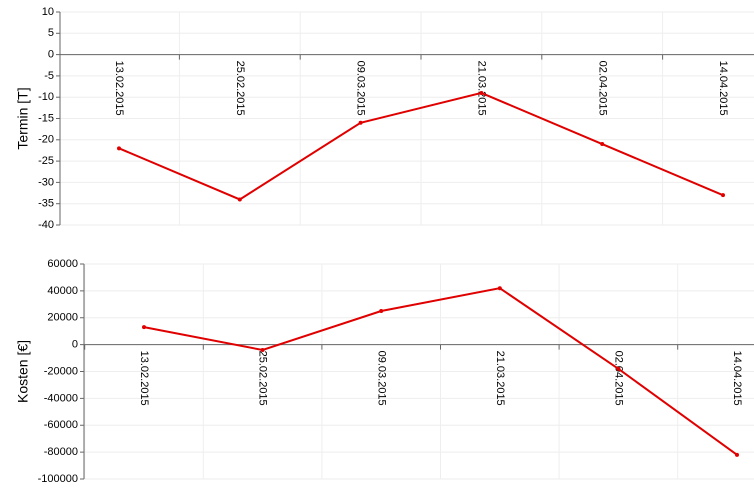  Describe the element at coordinates (46, 225) in the screenshot. I see `y-tick-label: -40` at that location.